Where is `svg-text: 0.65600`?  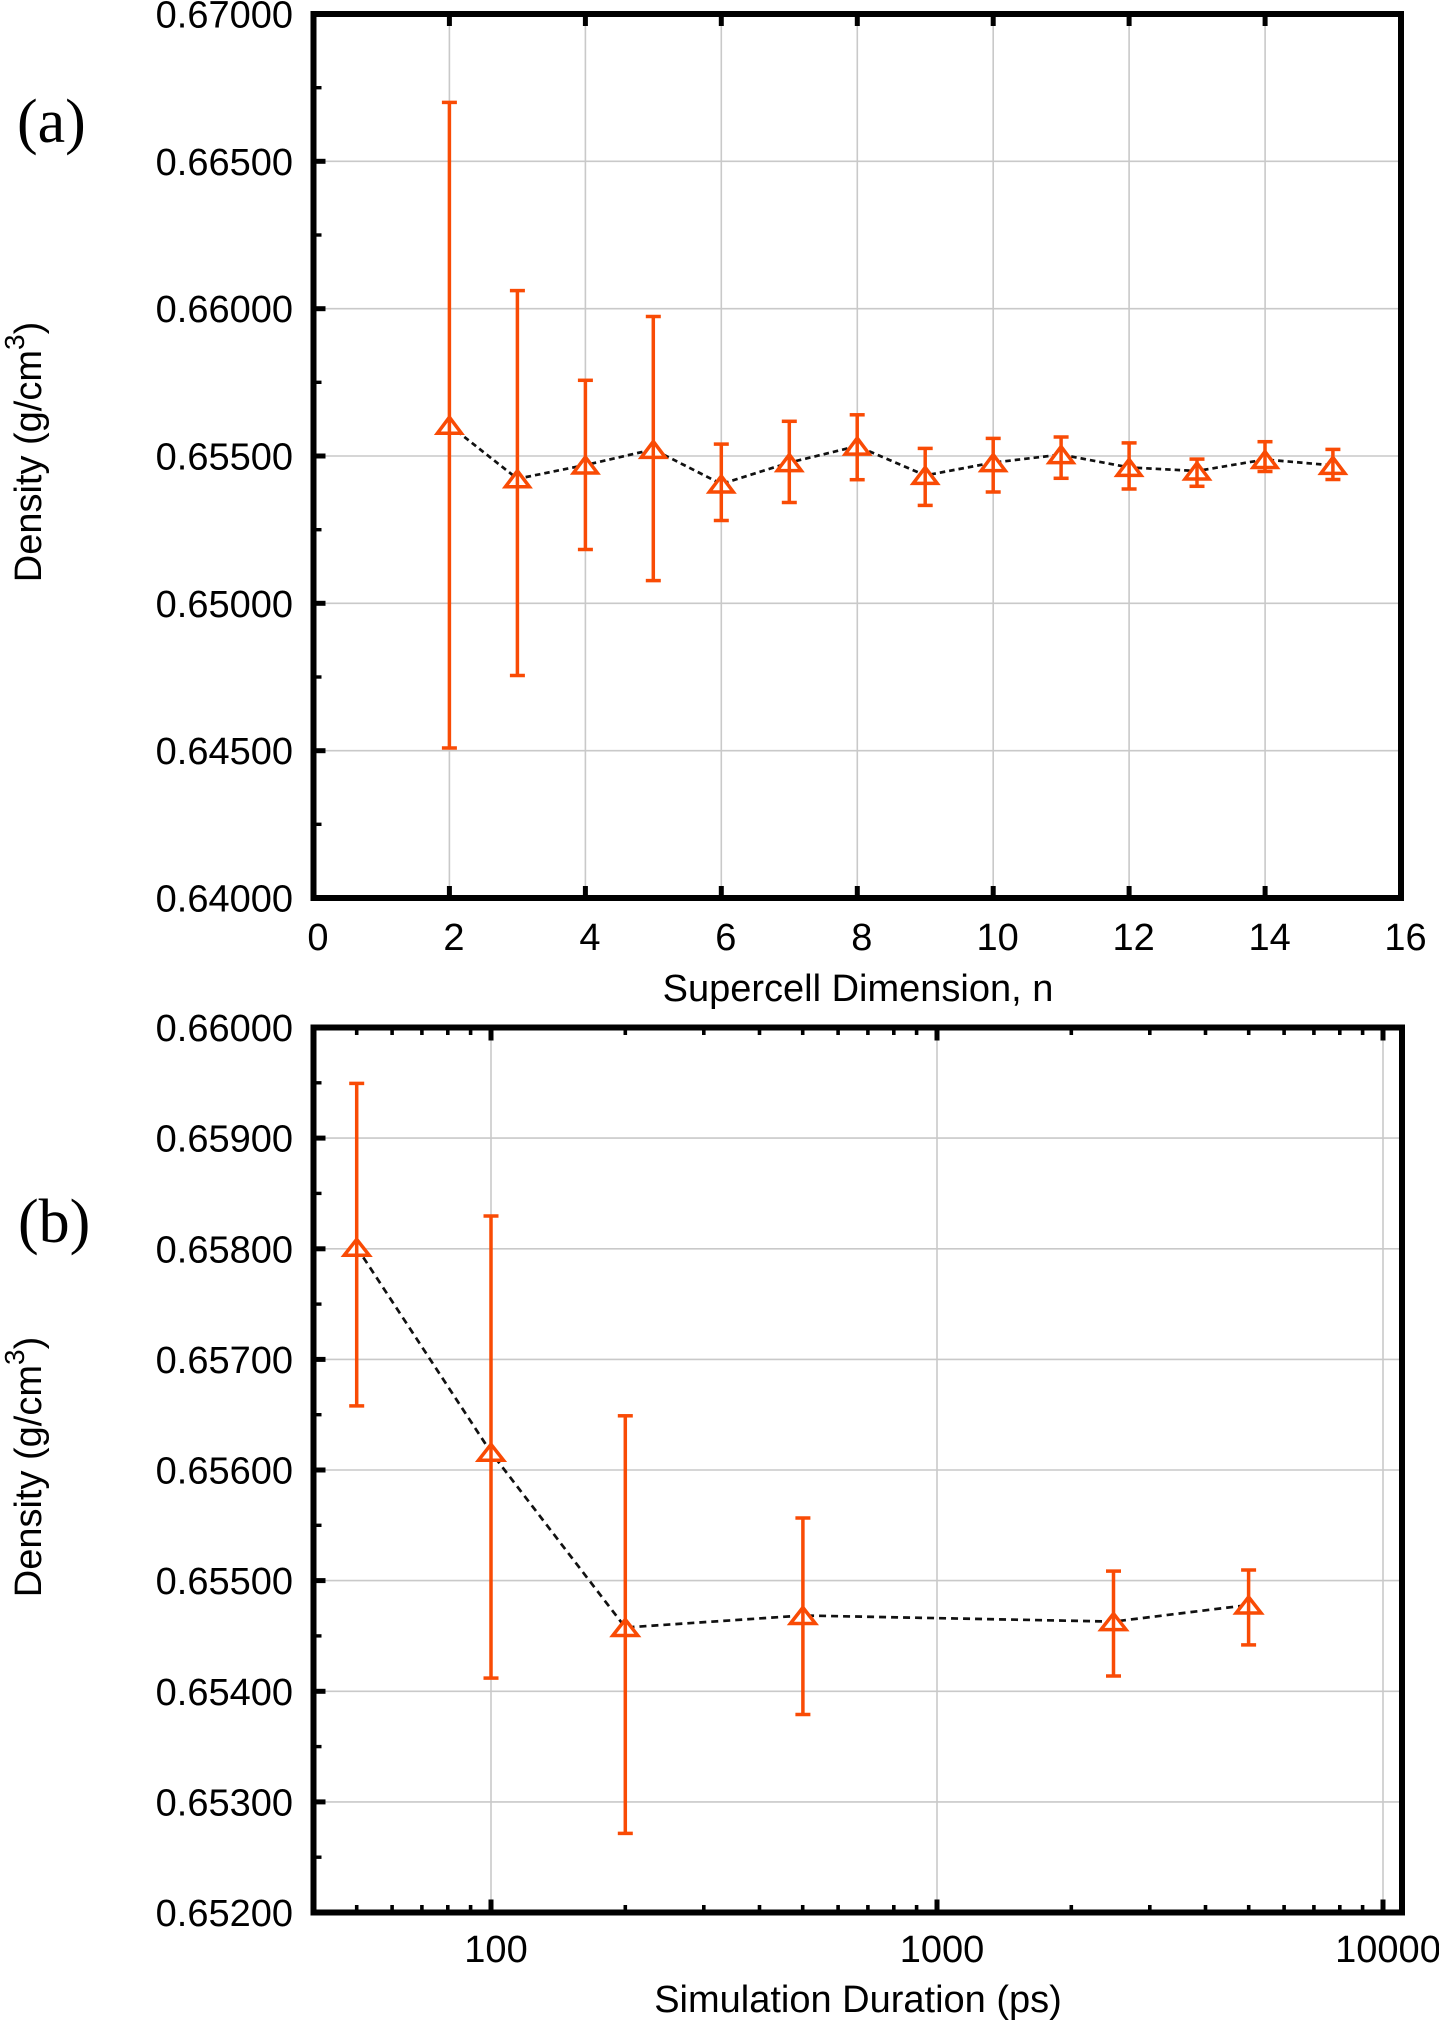
svg-text: 0.65600 is located at coordinates (224, 1472).